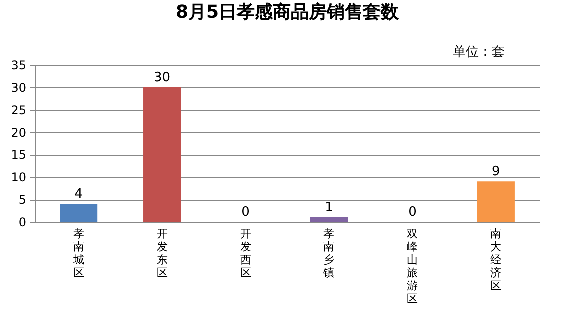 This screenshot has height=325, width=580. What do you see at coordinates (18, 65) in the screenshot?
I see `y-tick-label: 35` at bounding box center [18, 65].